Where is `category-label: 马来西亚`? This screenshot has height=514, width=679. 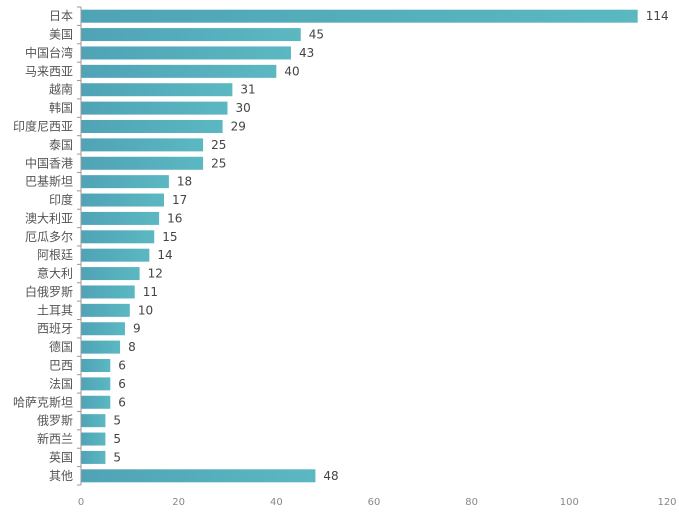 category-label: 马来西亚 is located at coordinates (49, 71).